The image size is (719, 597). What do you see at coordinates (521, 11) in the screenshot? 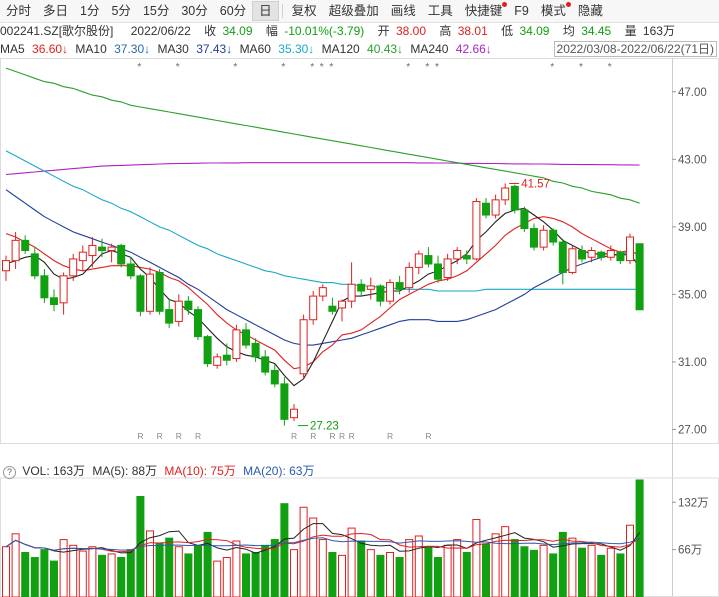
I see `toolbar-item-13: F9` at bounding box center [521, 11].